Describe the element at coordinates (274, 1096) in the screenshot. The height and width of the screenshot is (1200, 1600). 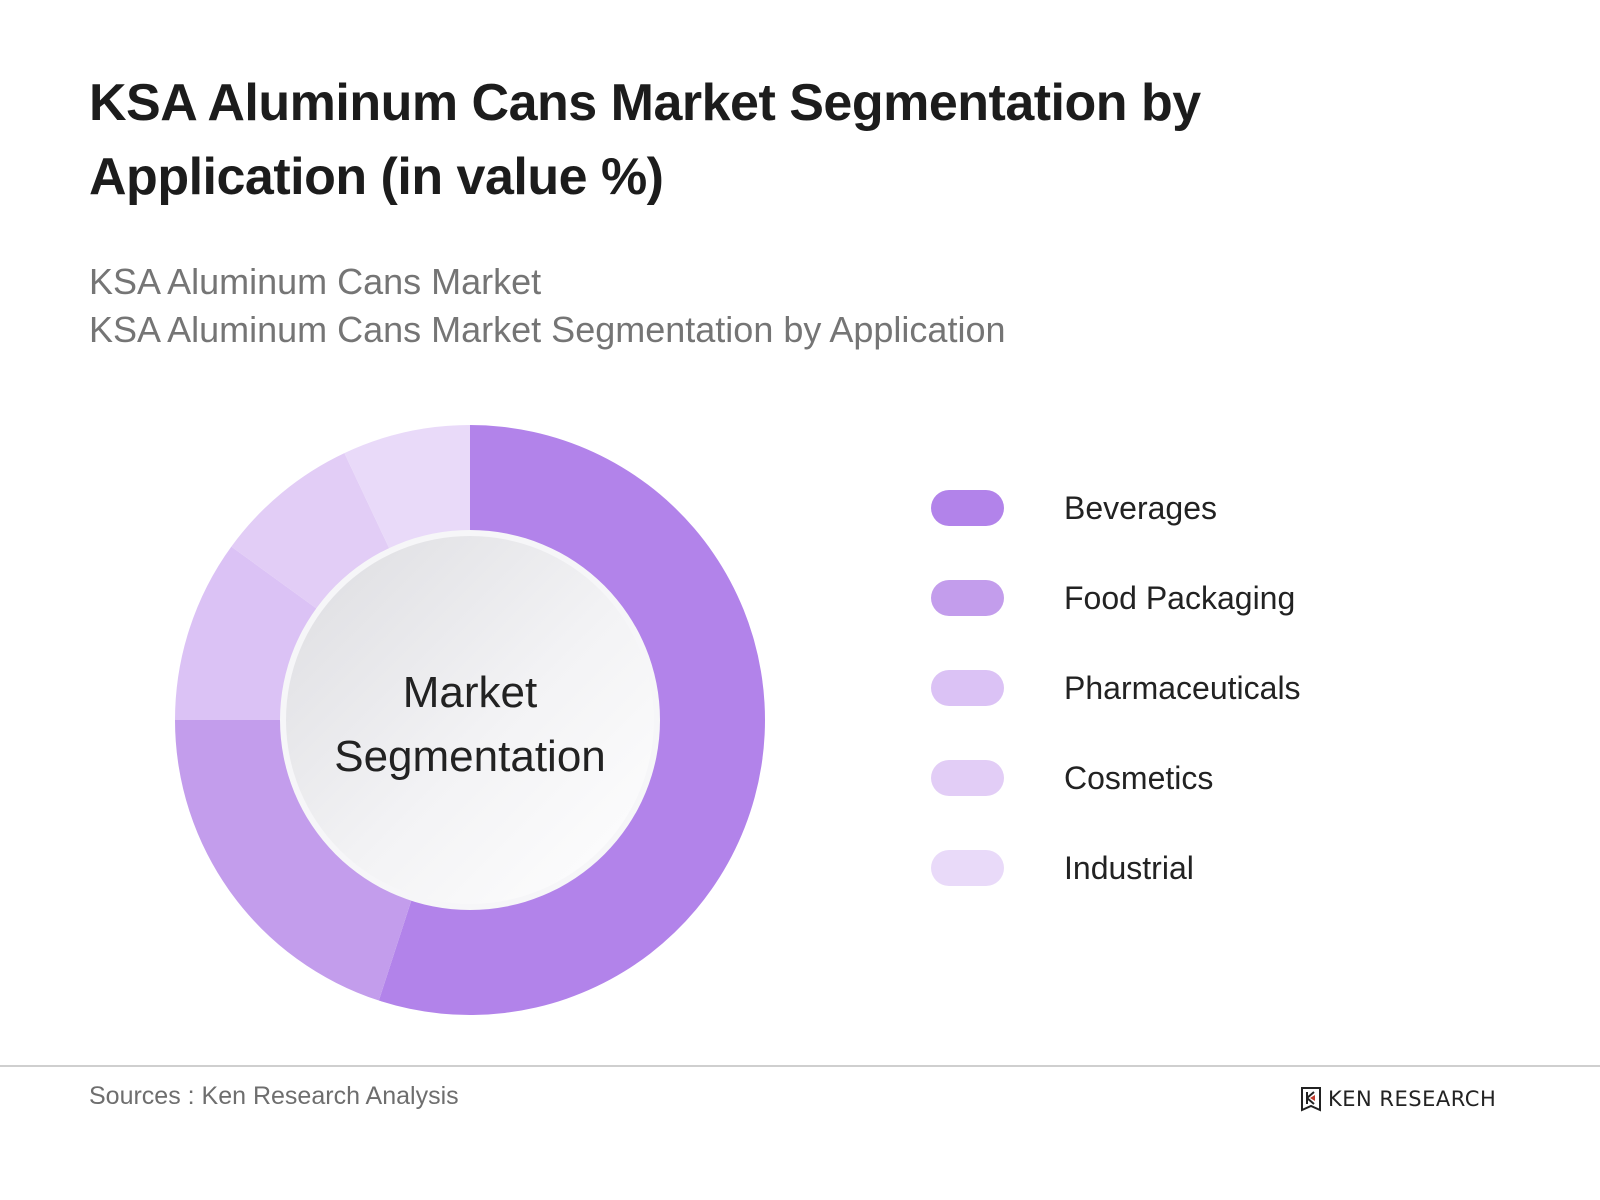
I see `source-note: Sources : Ken Research Analysis` at that location.